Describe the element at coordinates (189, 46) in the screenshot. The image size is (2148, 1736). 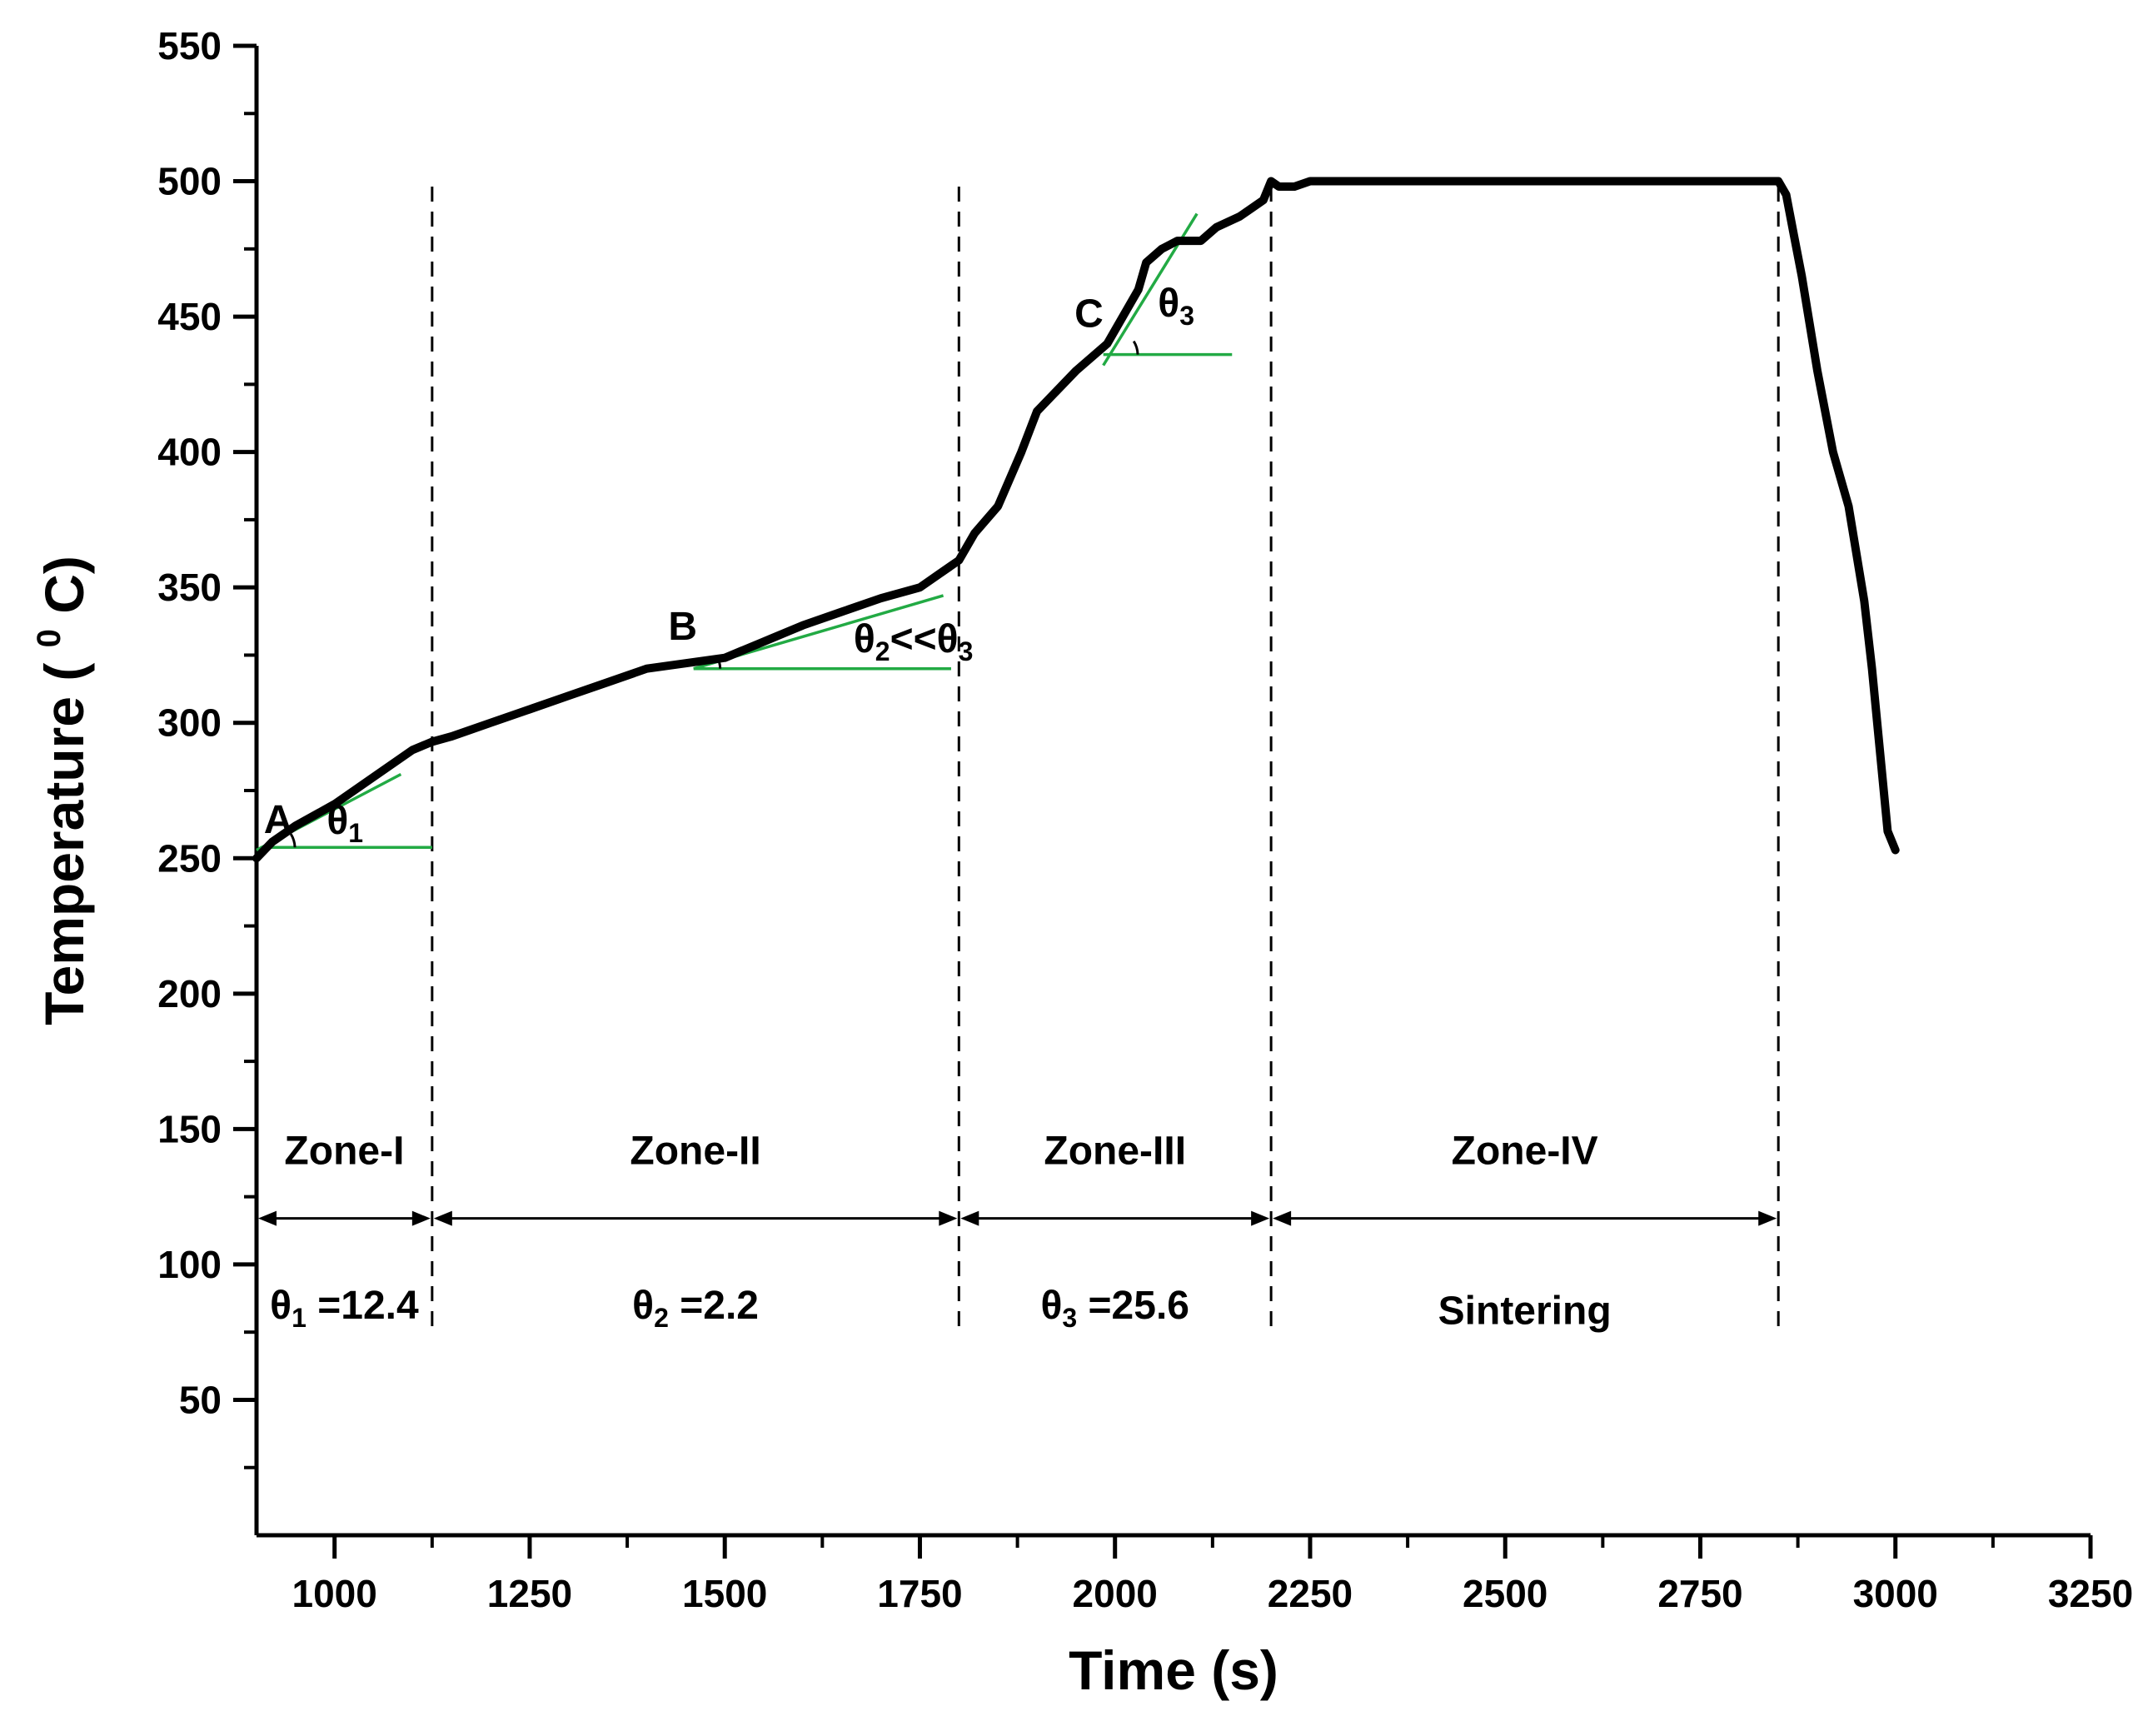
I see `y-tick-label: 550` at that location.